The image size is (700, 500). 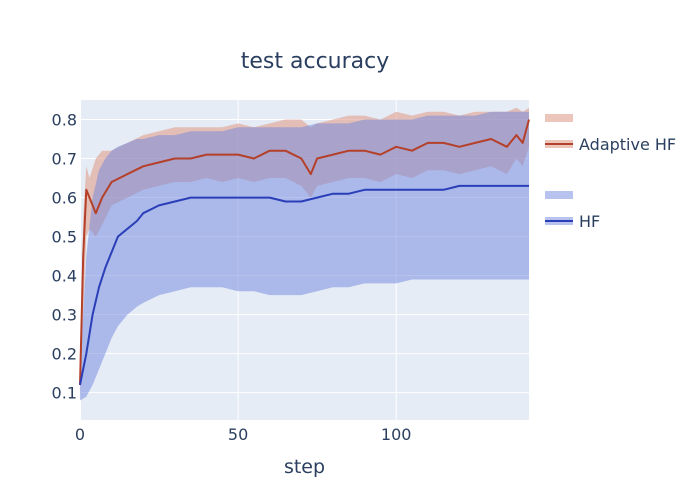 I want to click on y-tick-label: 0.8, so click(x=64, y=120).